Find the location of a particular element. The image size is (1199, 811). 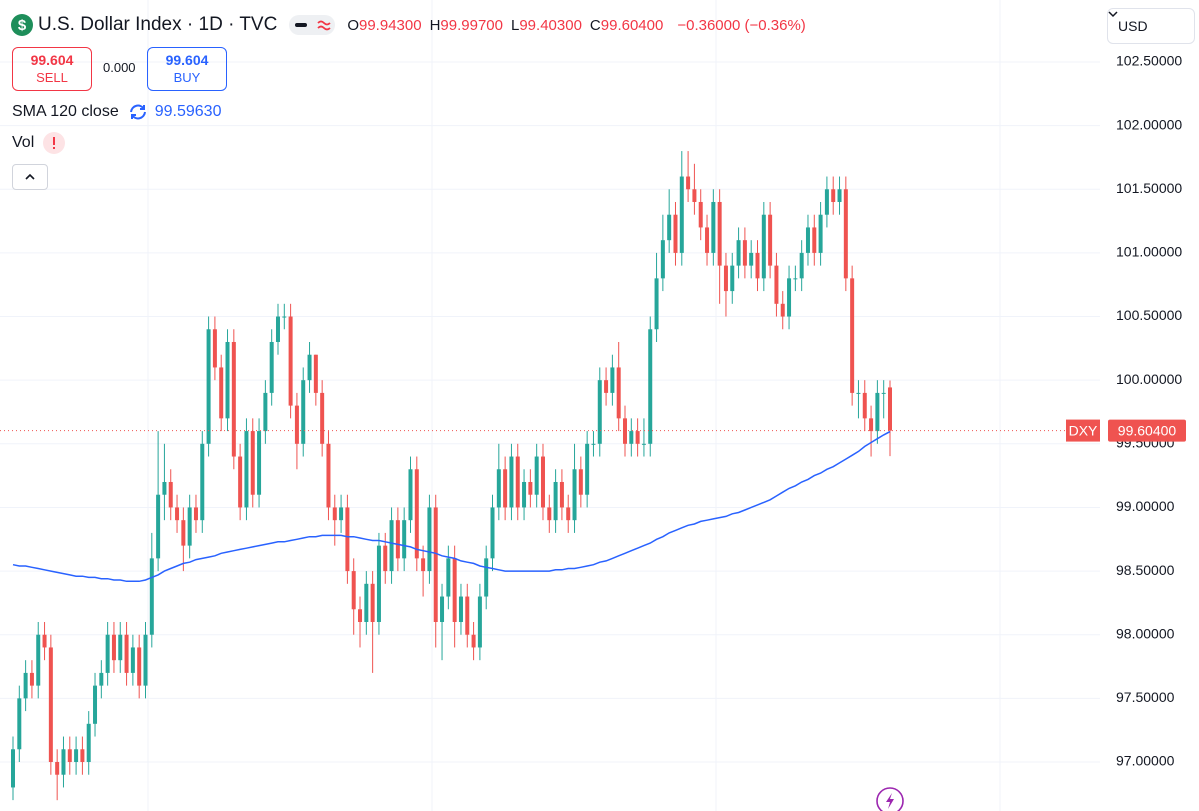

ohlc-key: L is located at coordinates (515, 25).